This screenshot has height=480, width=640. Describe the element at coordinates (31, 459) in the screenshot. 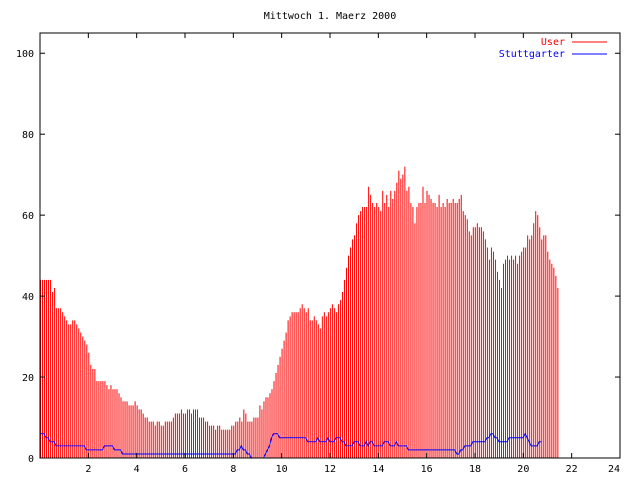

I see `y-tick-label: 0` at that location.